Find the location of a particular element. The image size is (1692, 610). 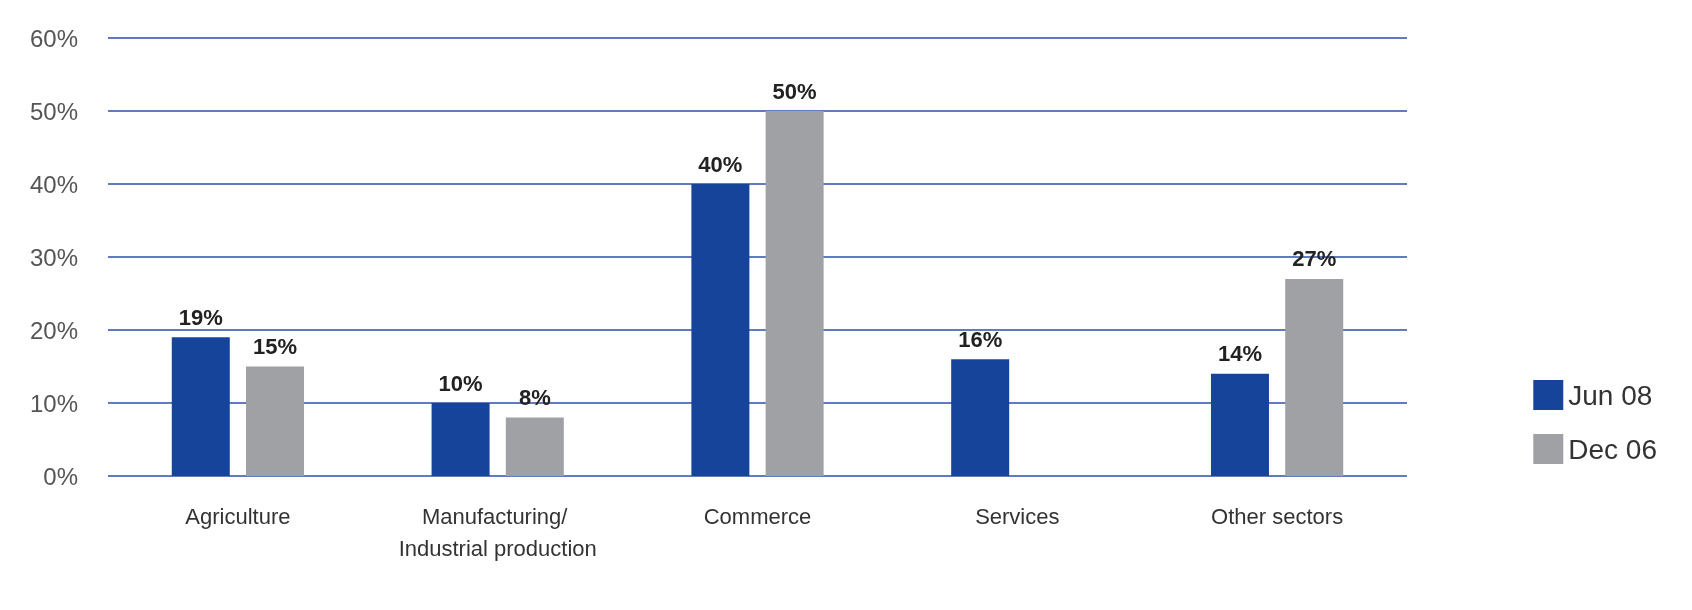

x-tick-label: Other sectors is located at coordinates (1277, 516).